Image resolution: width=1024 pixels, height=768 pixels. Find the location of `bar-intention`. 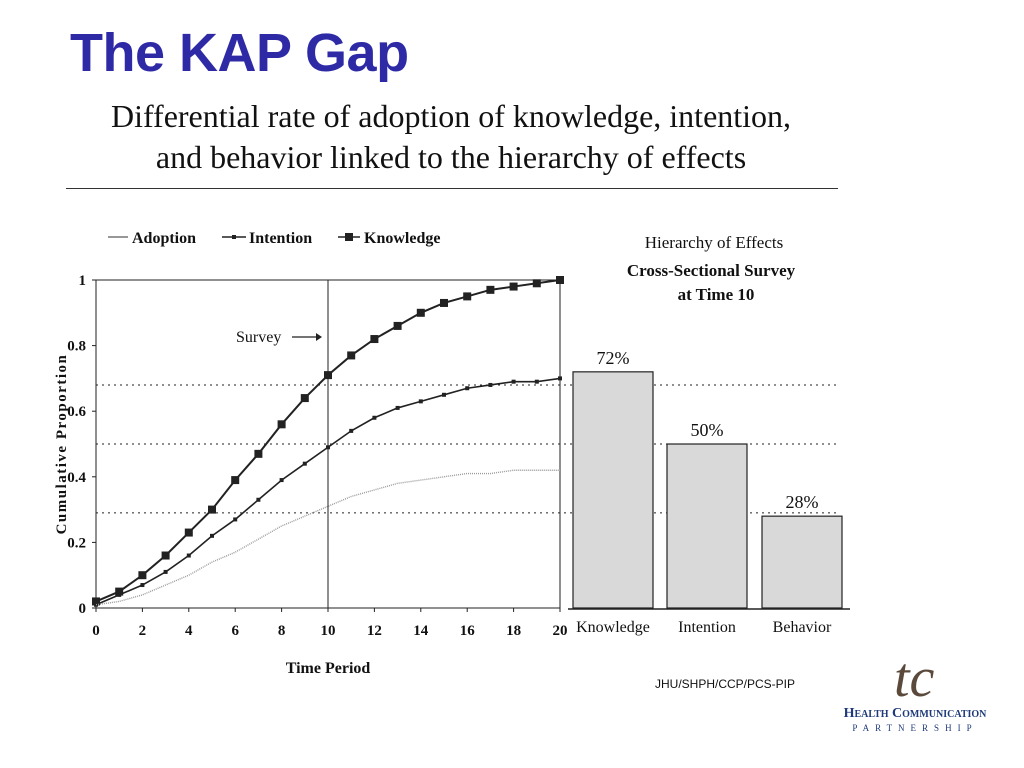

bar-intention is located at coordinates (707, 526).